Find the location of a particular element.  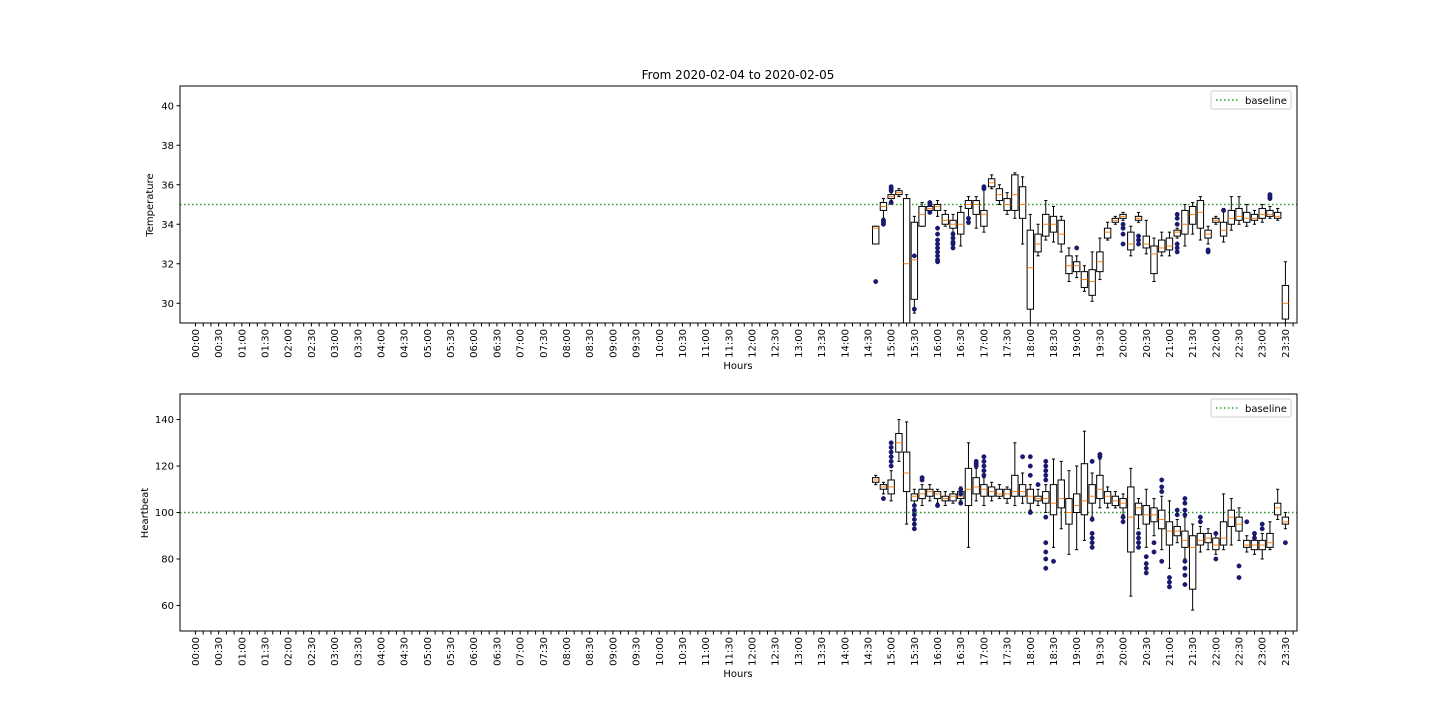

temperature-x-tick-label: 23:30 is located at coordinates (1286, 343).